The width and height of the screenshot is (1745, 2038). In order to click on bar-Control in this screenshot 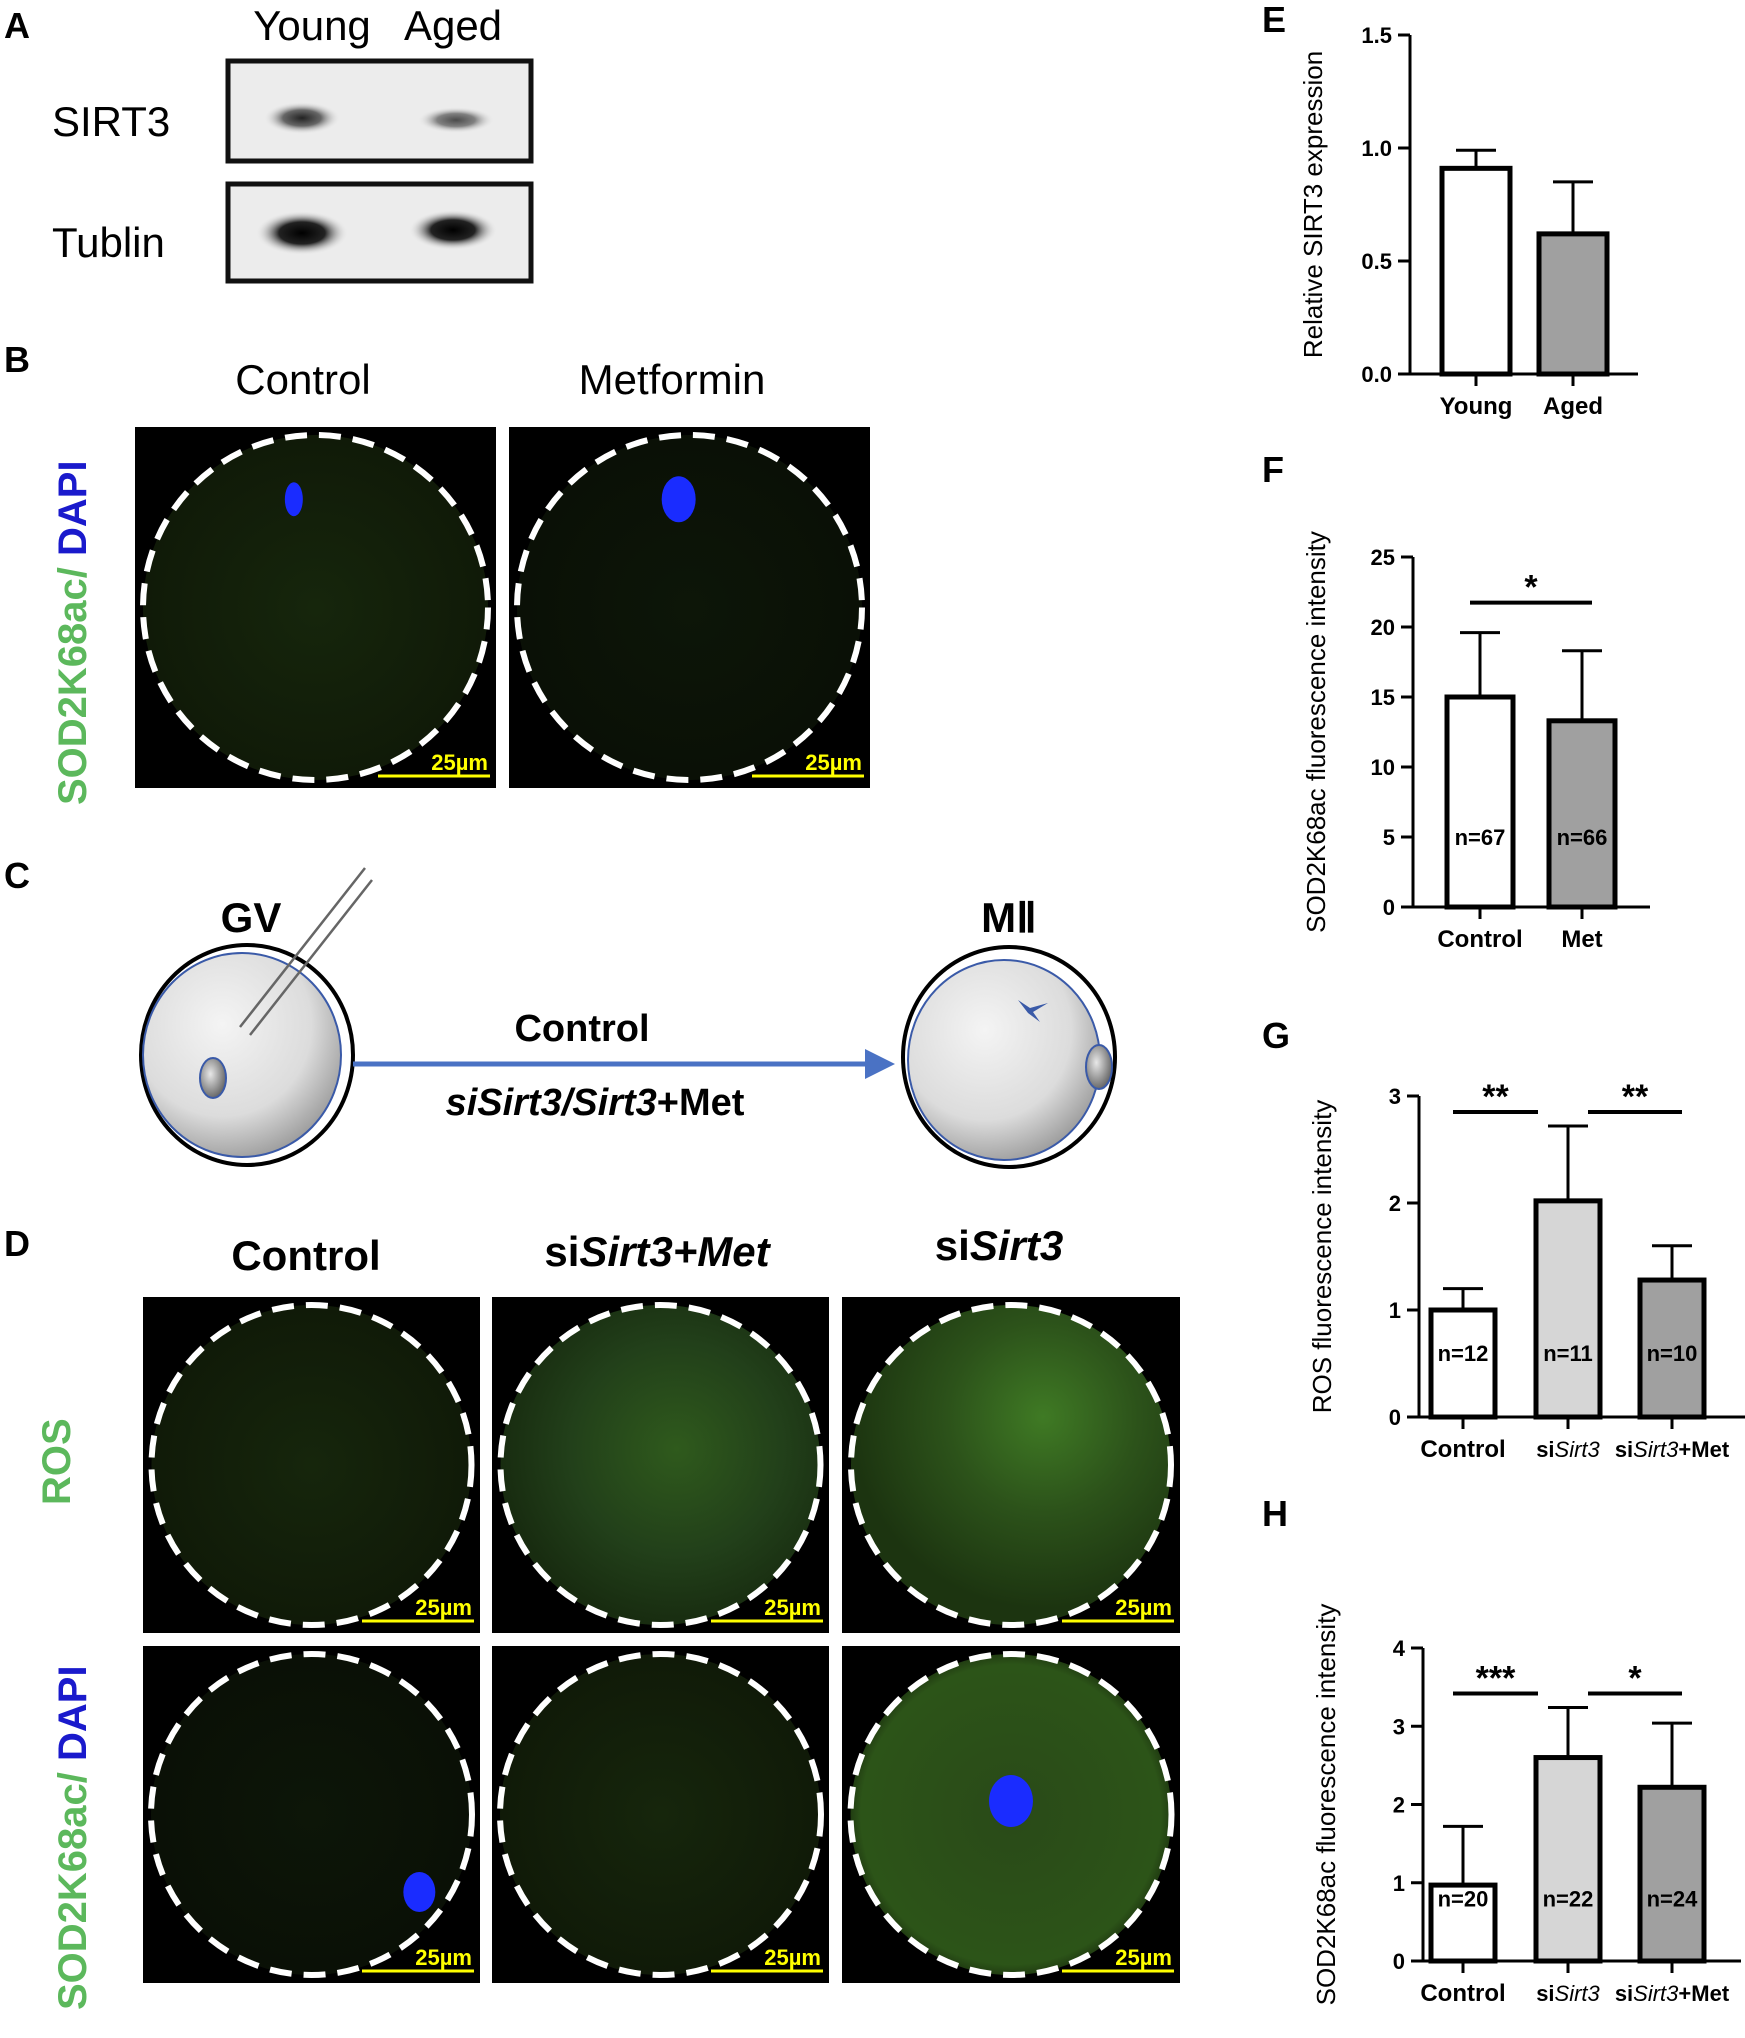, I will do `click(1463, 1923)`.